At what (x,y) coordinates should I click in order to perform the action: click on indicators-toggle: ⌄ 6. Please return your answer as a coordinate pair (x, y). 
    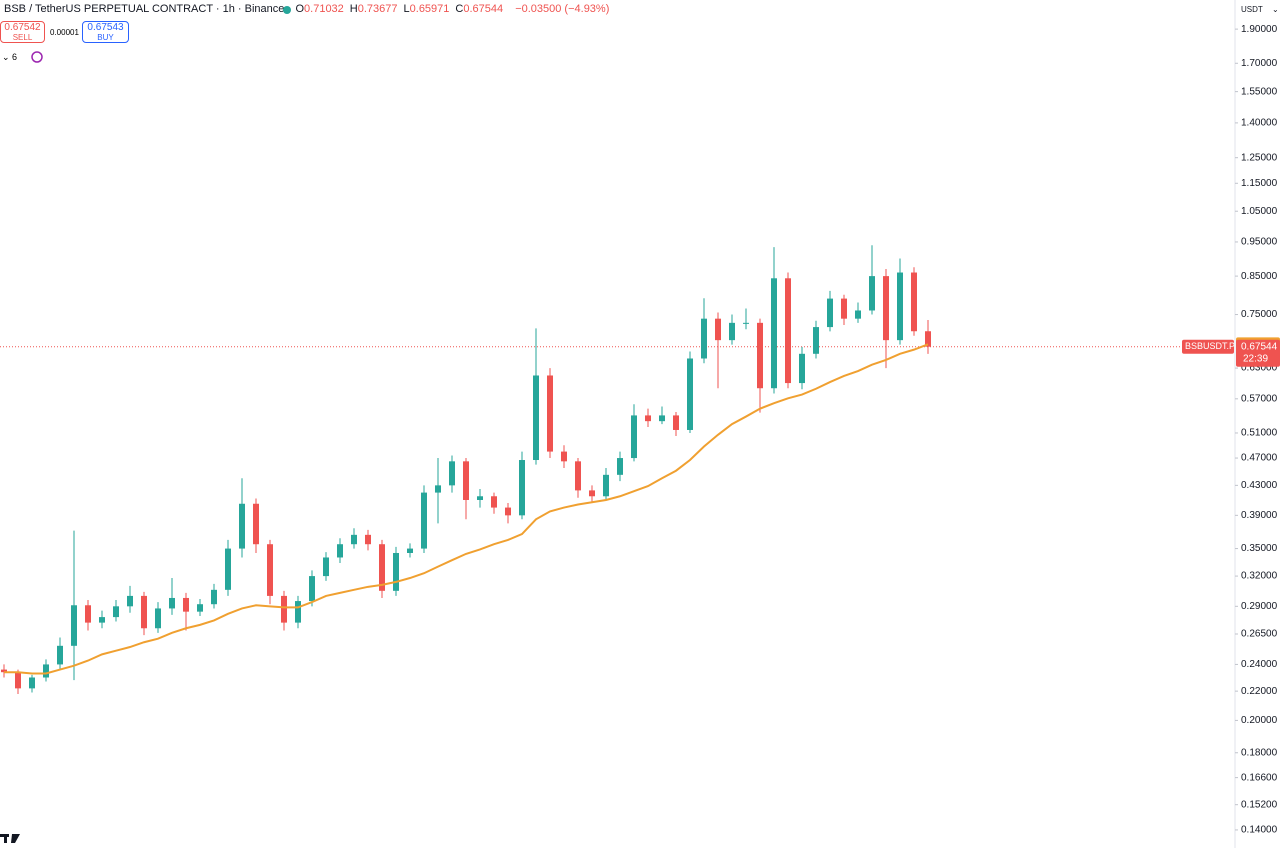
    Looking at the image, I should click on (10, 57).